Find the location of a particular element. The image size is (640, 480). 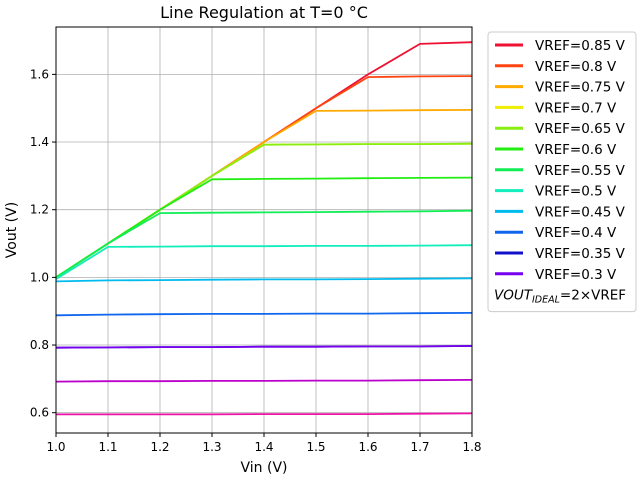

legend-note: VOUTIDEAL=2×VREF is located at coordinates (560, 297).